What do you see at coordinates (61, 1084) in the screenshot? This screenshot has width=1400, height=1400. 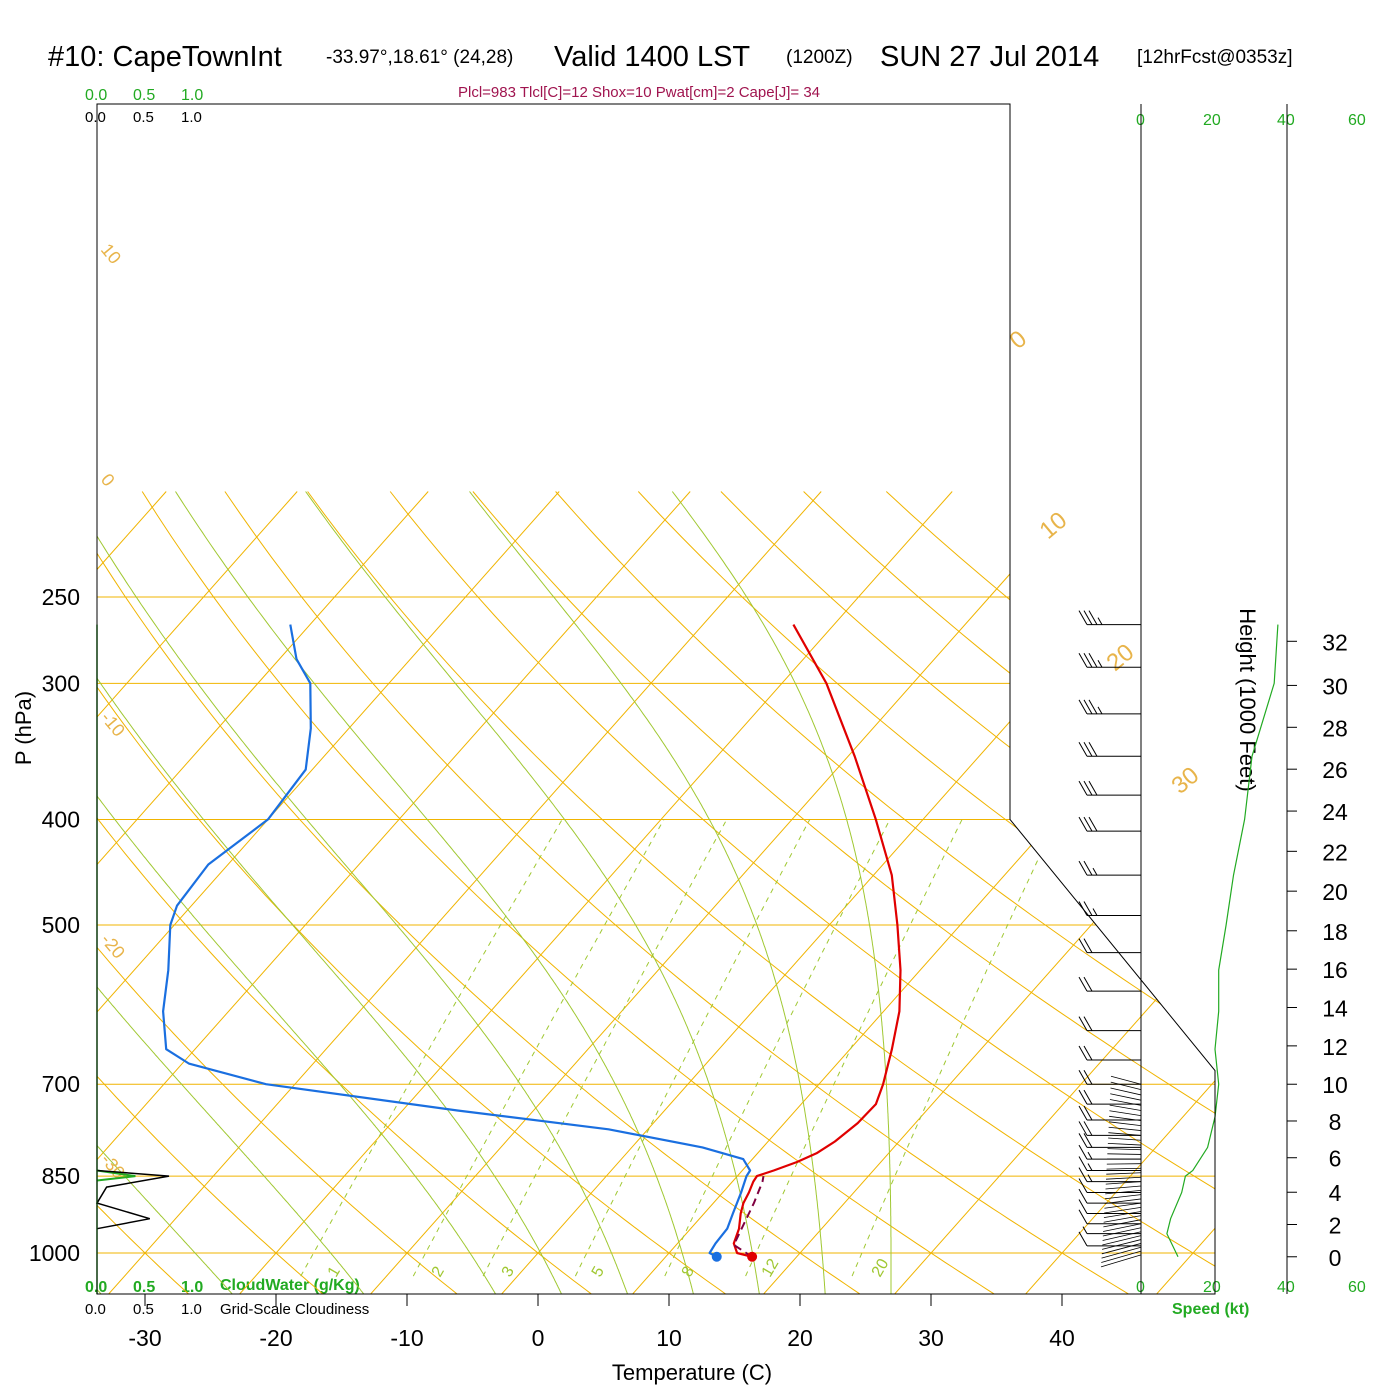 I see `pressure-tick-label: 700` at bounding box center [61, 1084].